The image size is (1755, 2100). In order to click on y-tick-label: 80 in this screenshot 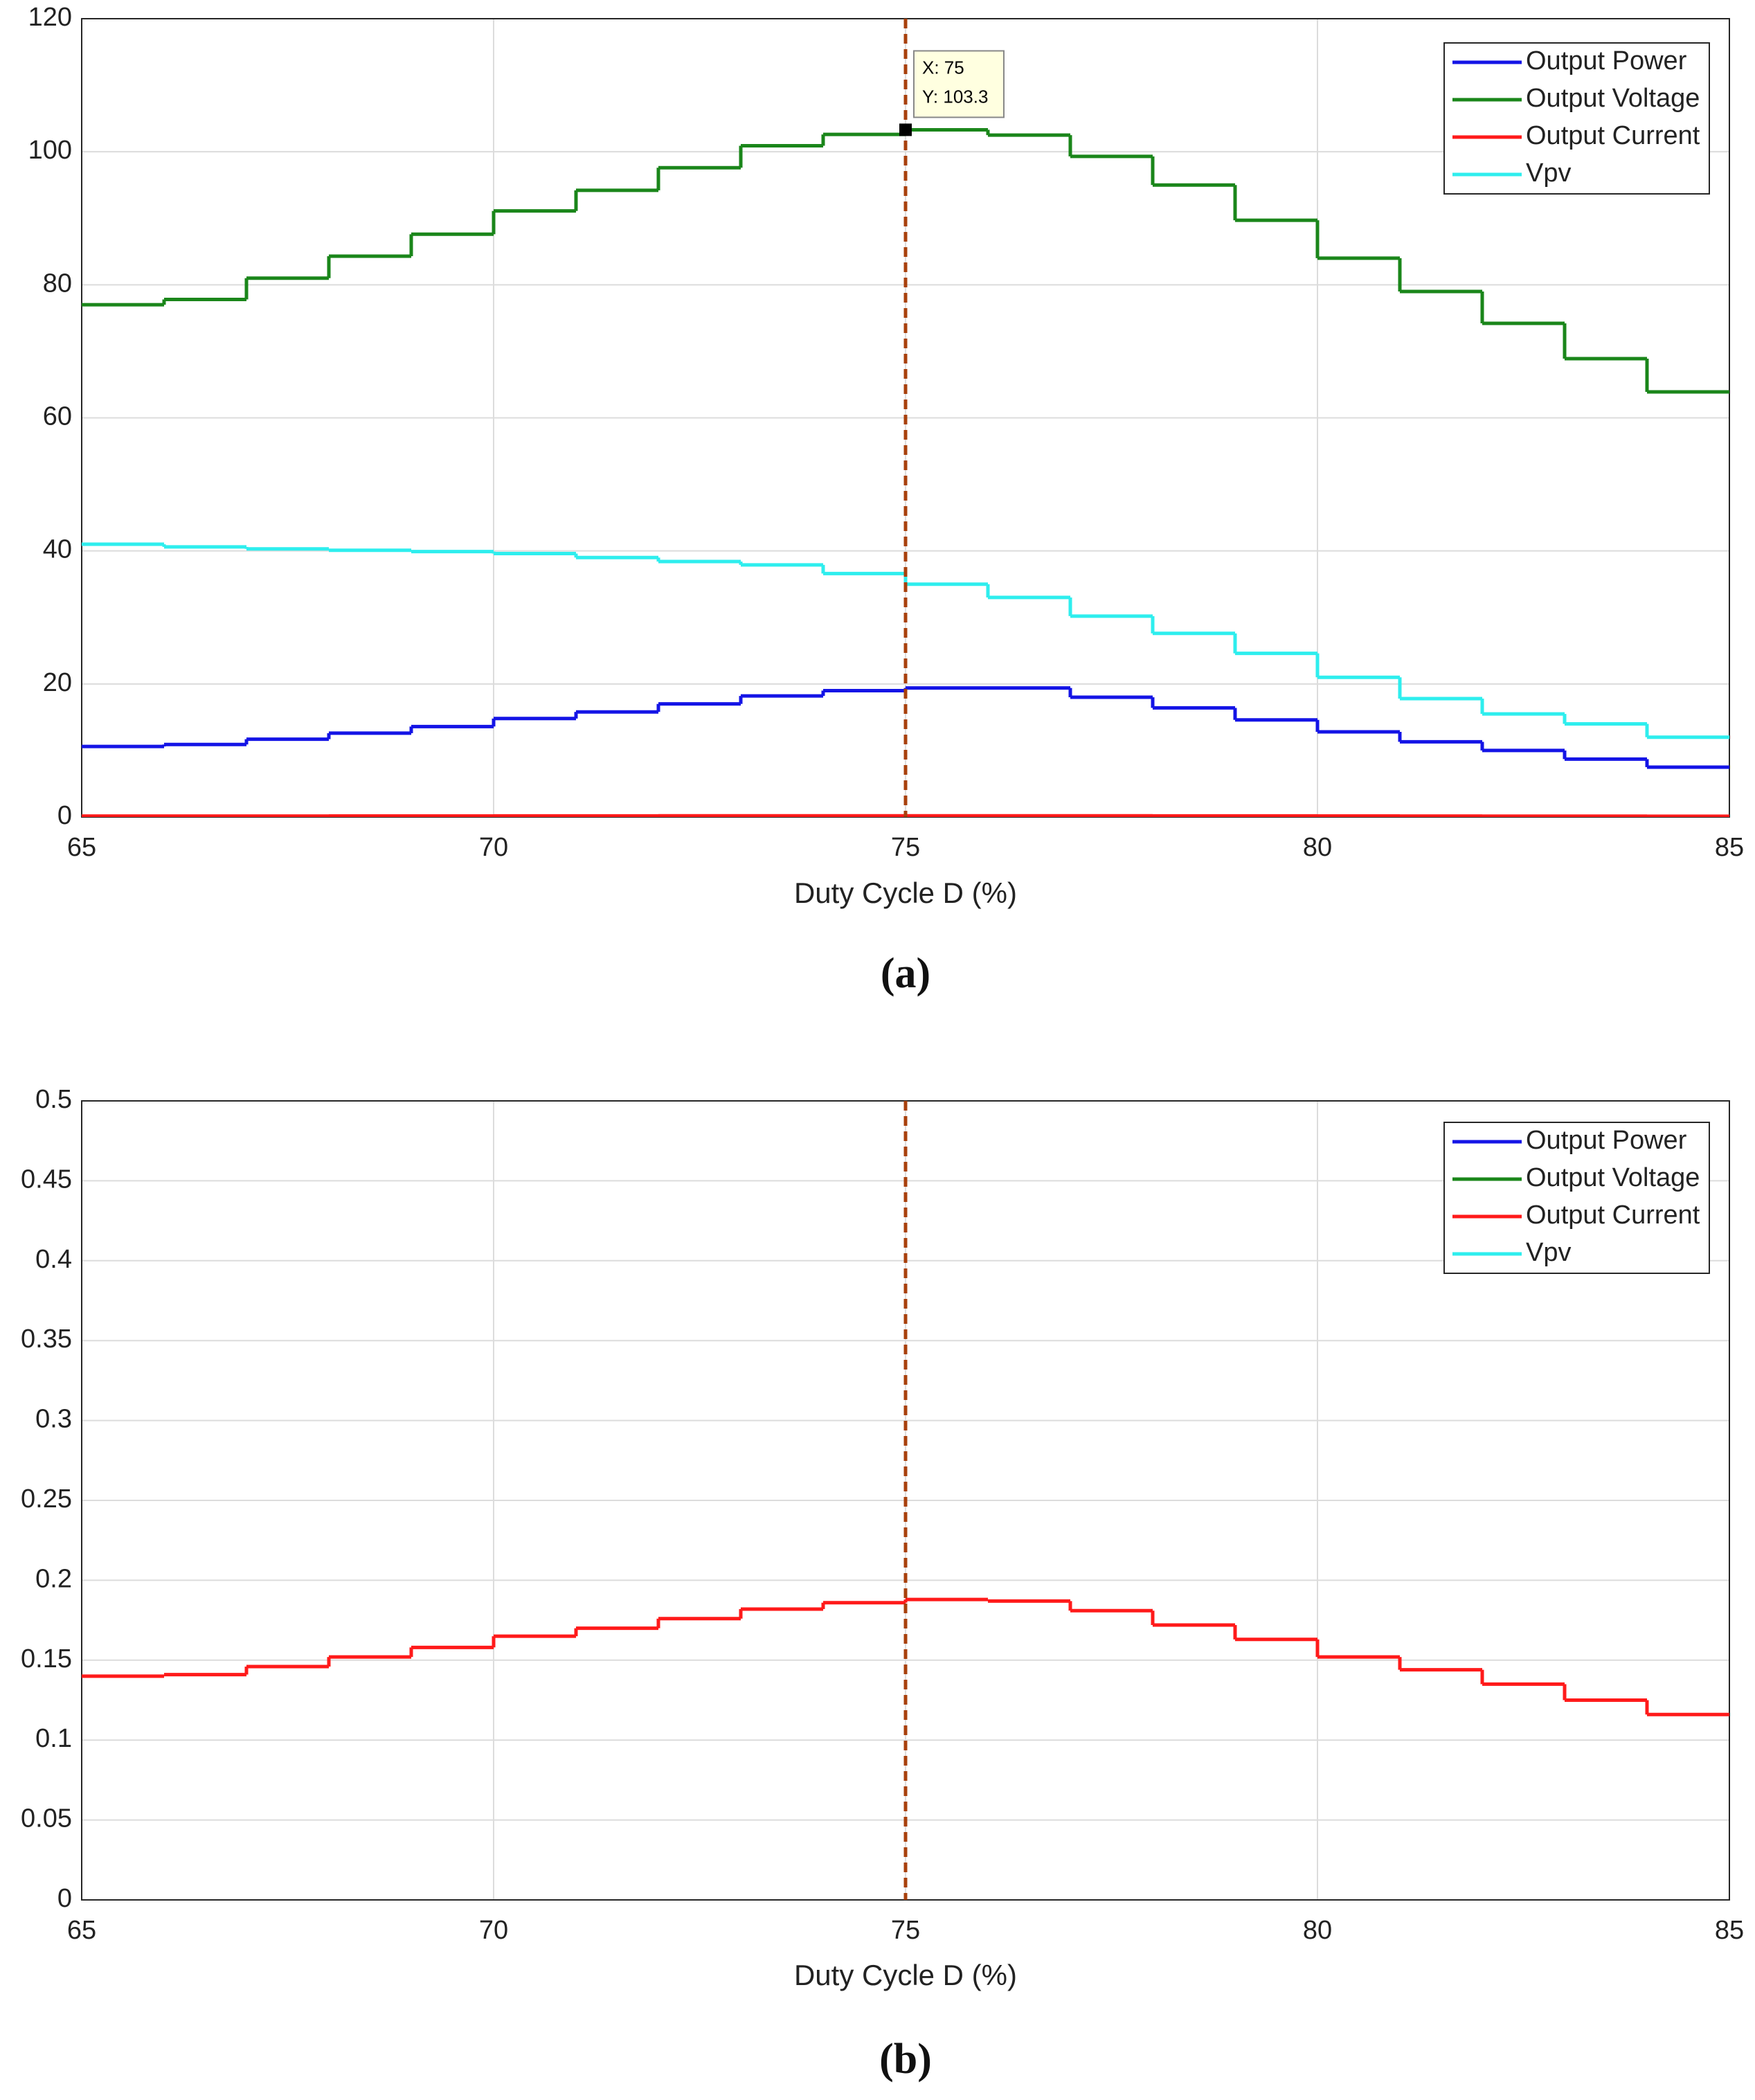, I will do `click(57, 283)`.